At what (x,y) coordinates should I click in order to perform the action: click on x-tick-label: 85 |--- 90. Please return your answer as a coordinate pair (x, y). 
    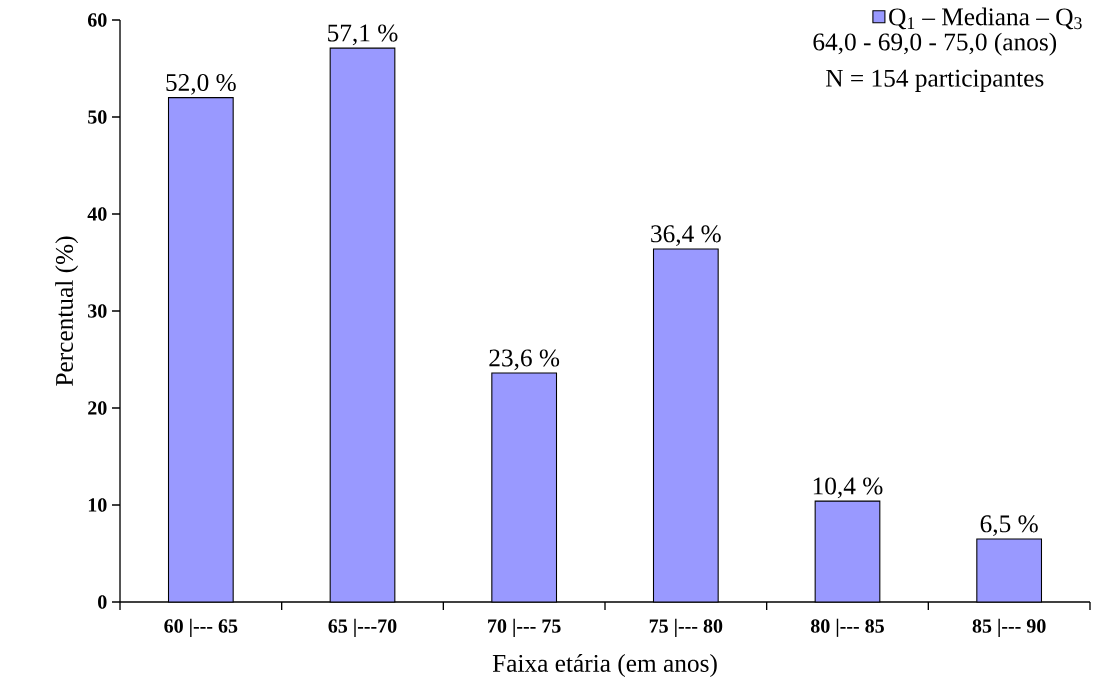
    Looking at the image, I should click on (1009, 627).